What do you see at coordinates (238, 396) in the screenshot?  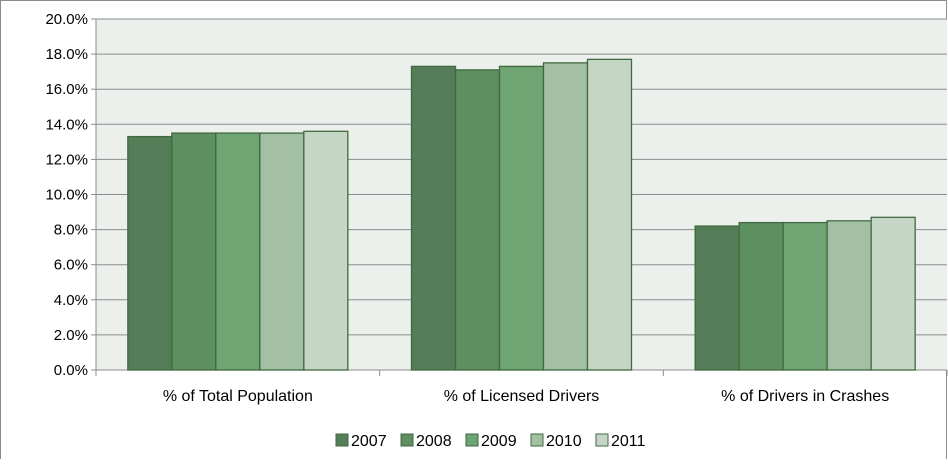 I see `x-tick-label: % of Total Population` at bounding box center [238, 396].